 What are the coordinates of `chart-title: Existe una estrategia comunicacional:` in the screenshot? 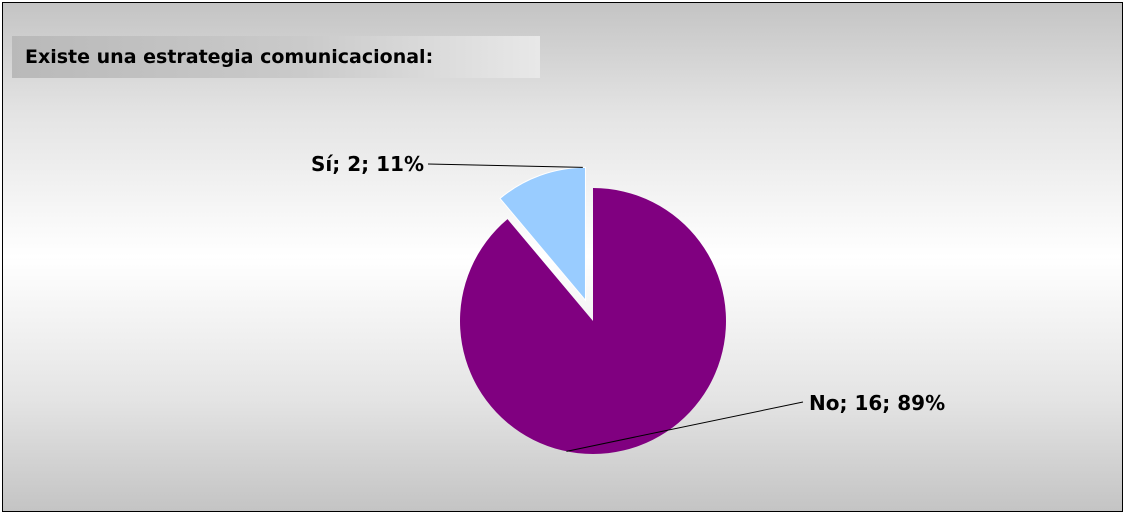 It's located at (276, 57).